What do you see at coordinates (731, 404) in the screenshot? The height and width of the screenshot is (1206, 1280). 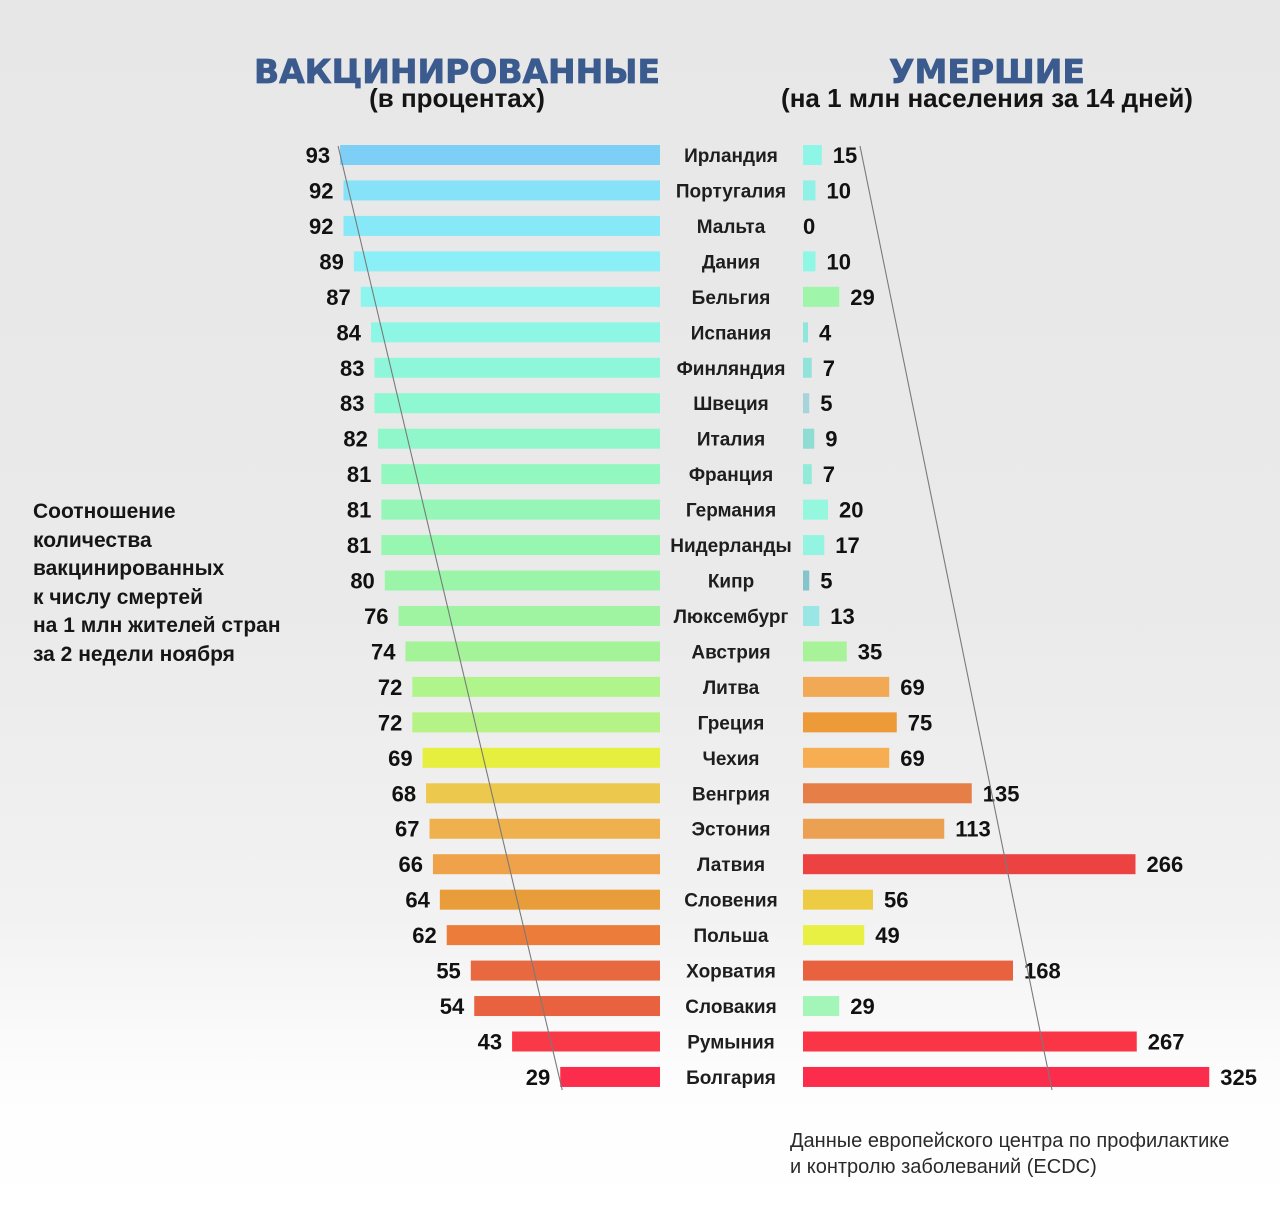 I see `country-label: Швеция` at bounding box center [731, 404].